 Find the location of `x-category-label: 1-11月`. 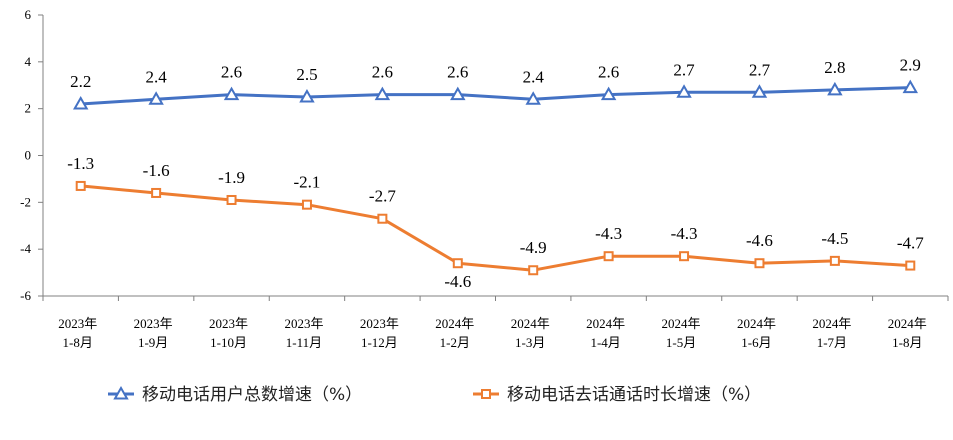

x-category-label: 1-11月 is located at coordinates (304, 342).